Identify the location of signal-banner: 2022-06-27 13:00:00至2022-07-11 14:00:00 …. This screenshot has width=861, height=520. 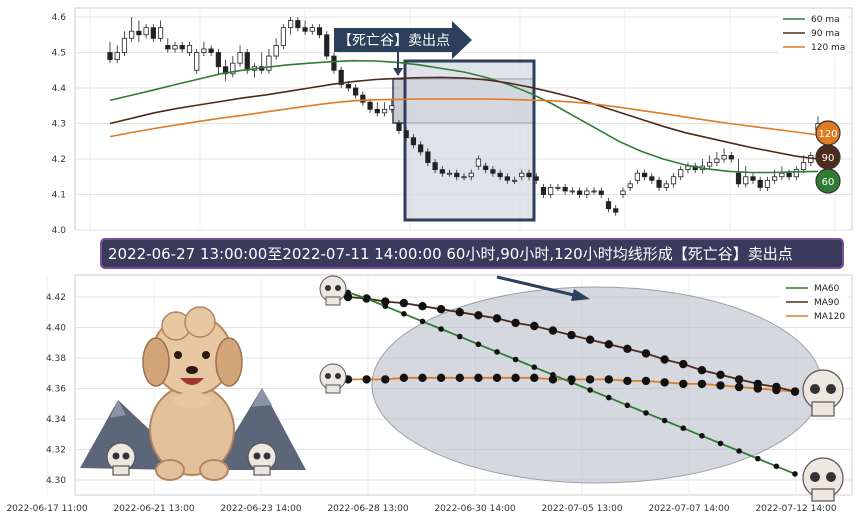
(472, 253).